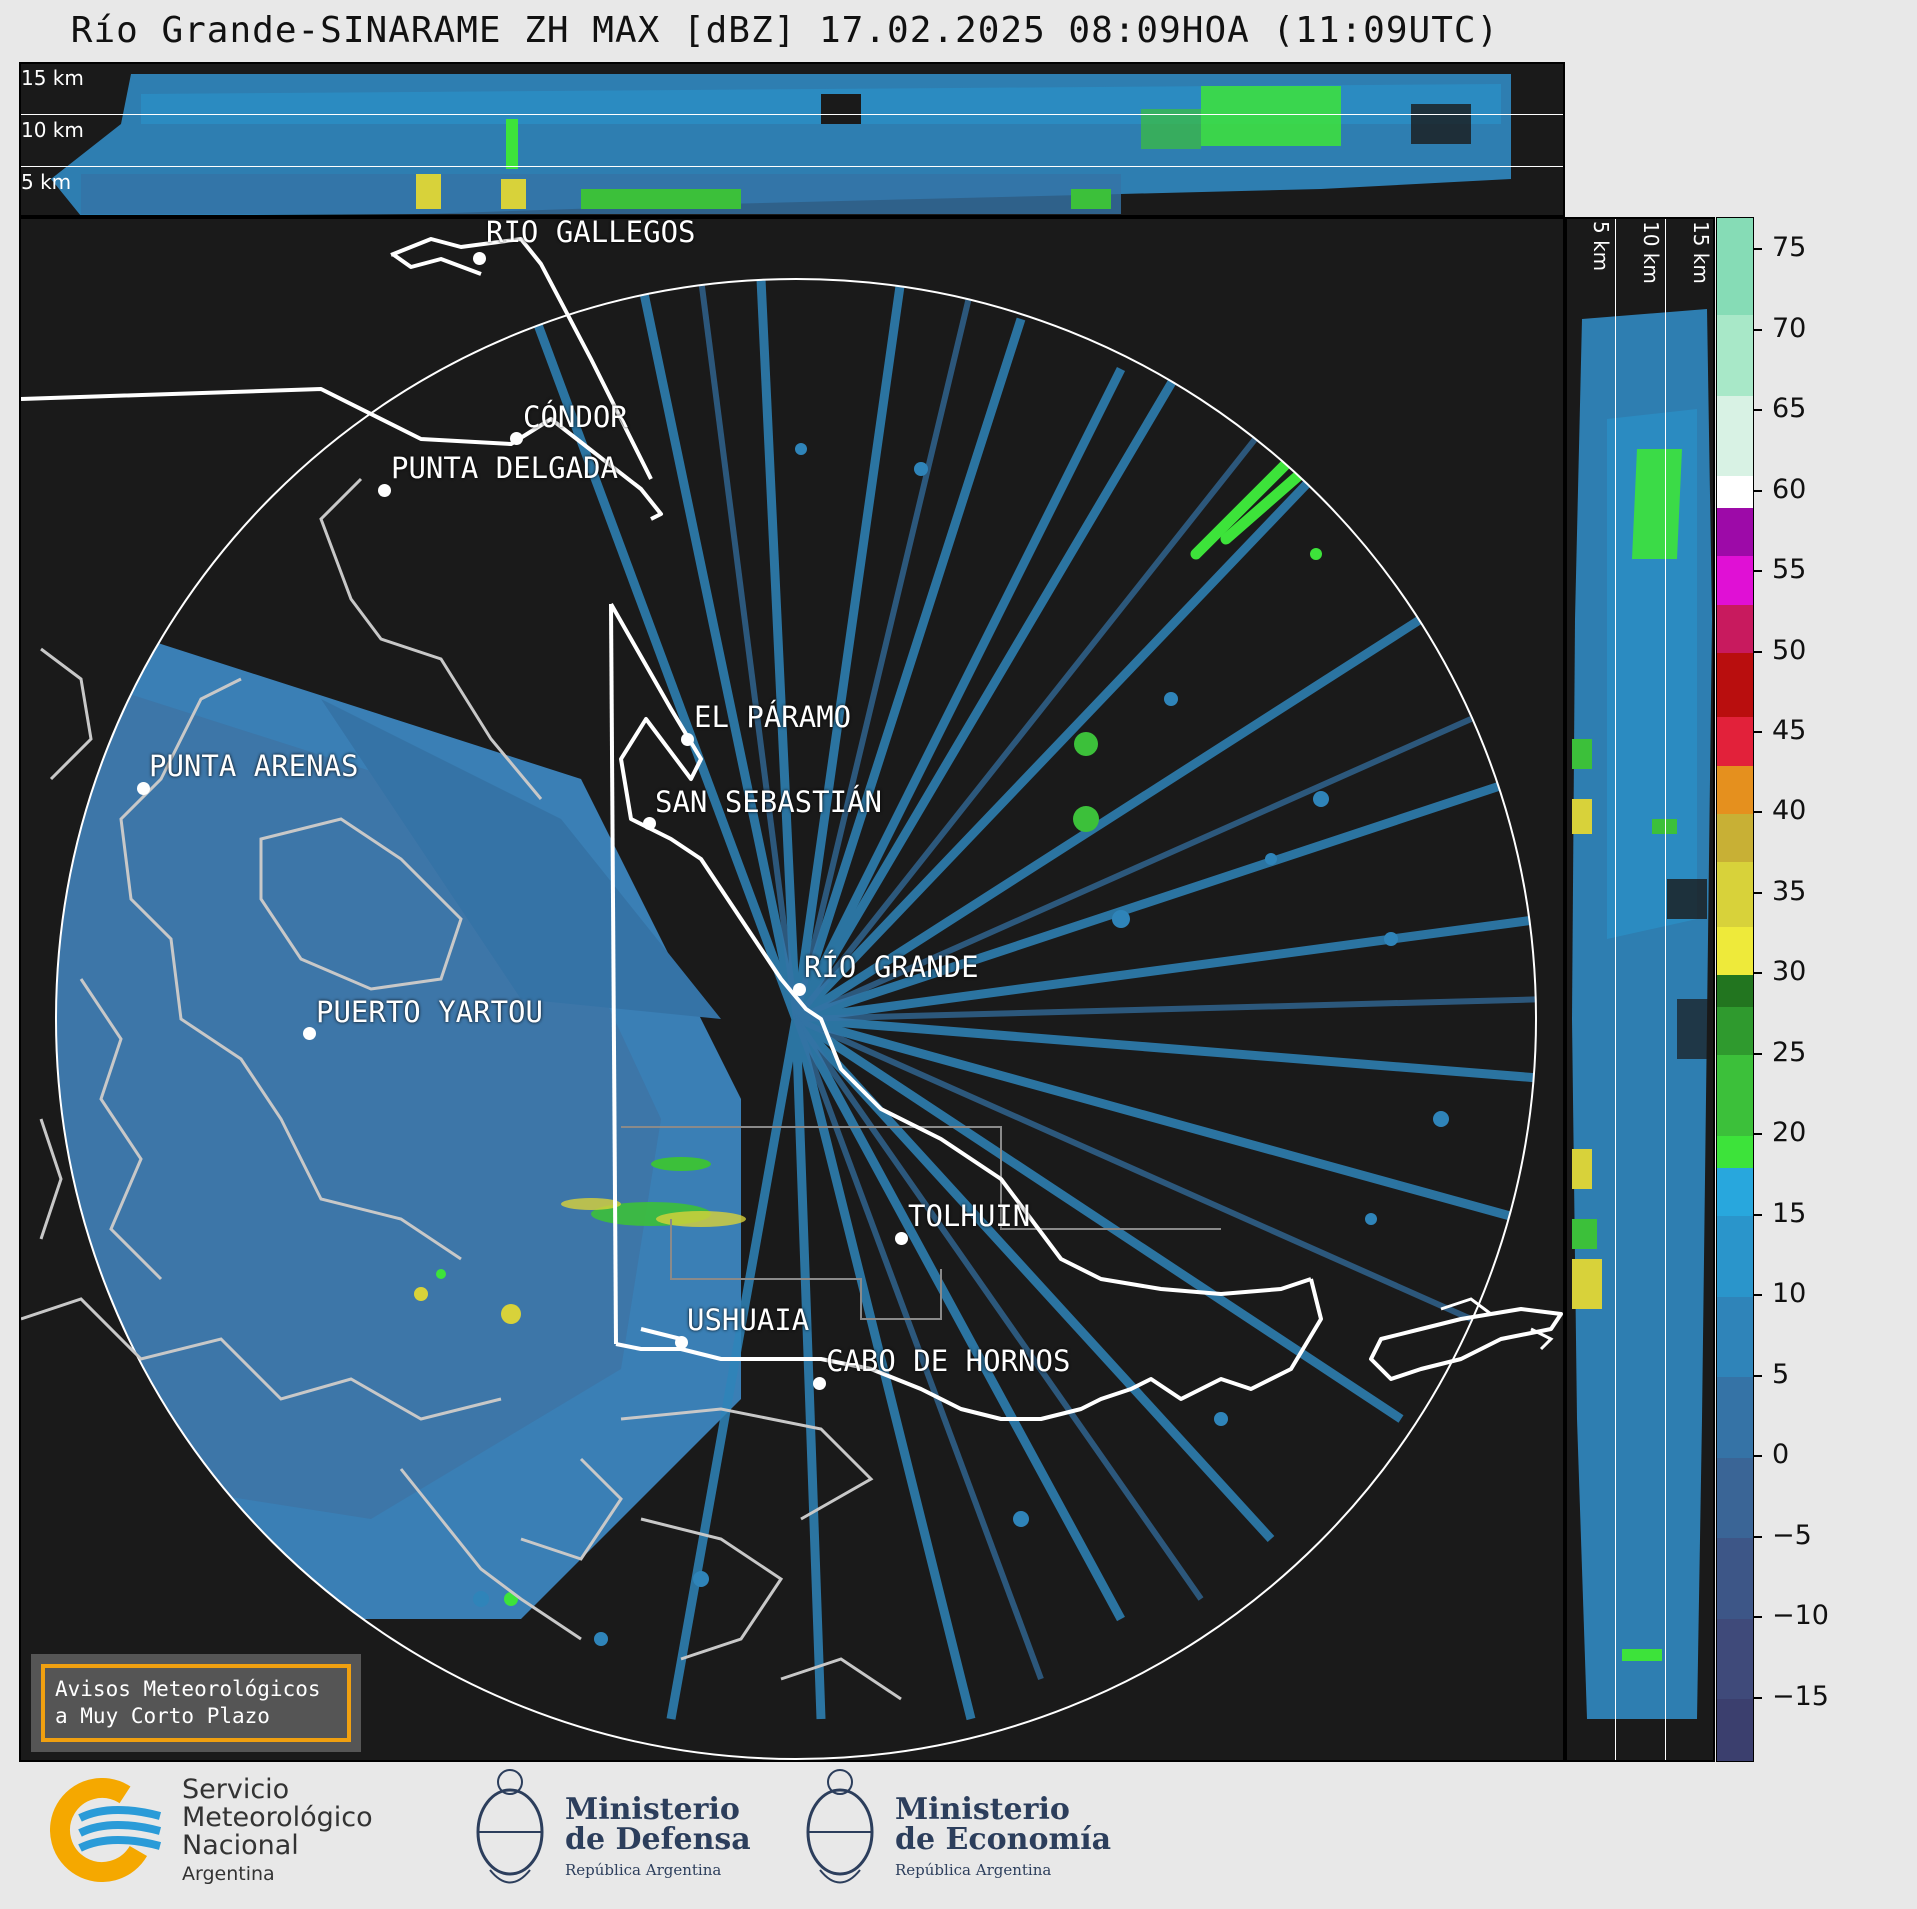 Image resolution: width=1917 pixels, height=1909 pixels. I want to click on city-label-punta-delgada: PUNTA DELGADA, so click(504, 468).